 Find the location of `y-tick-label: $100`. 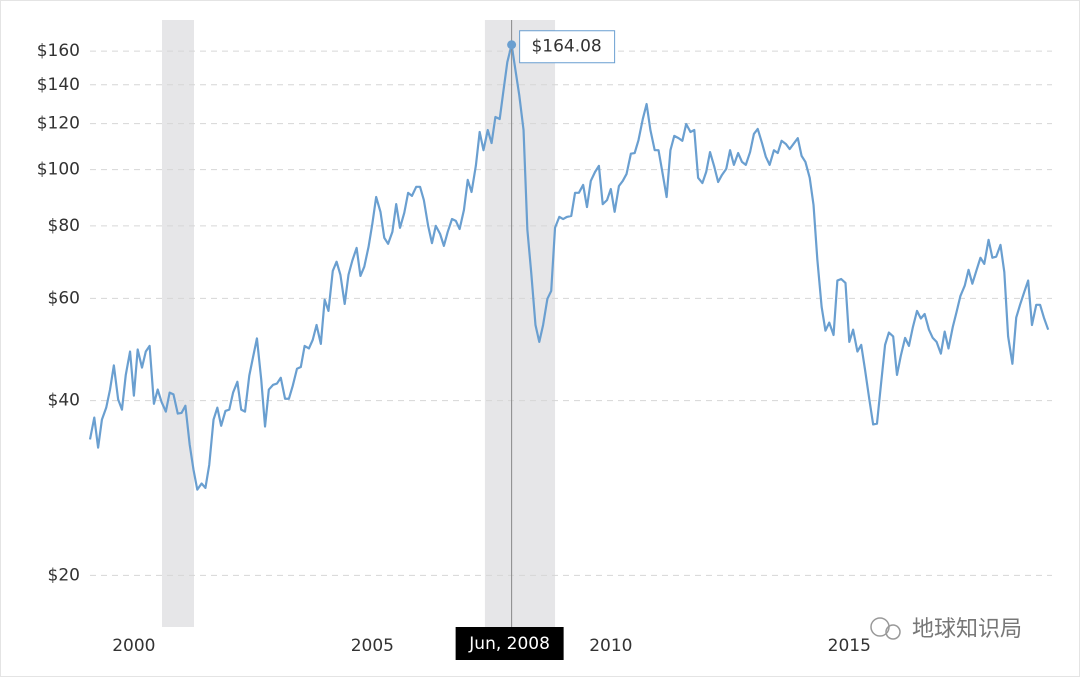

y-tick-label: $100 is located at coordinates (58, 170).